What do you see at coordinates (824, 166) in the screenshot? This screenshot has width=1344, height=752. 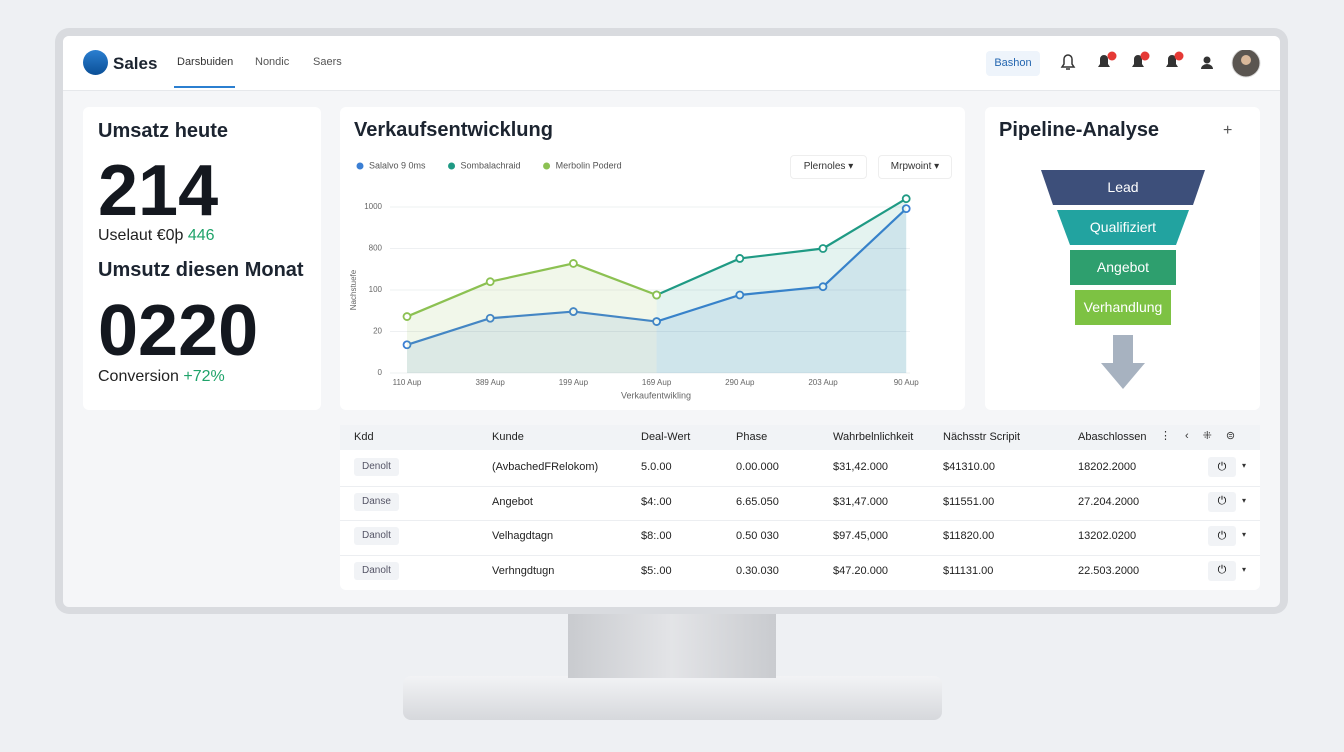 I see `dropdown-label: Plernoles` at bounding box center [824, 166].